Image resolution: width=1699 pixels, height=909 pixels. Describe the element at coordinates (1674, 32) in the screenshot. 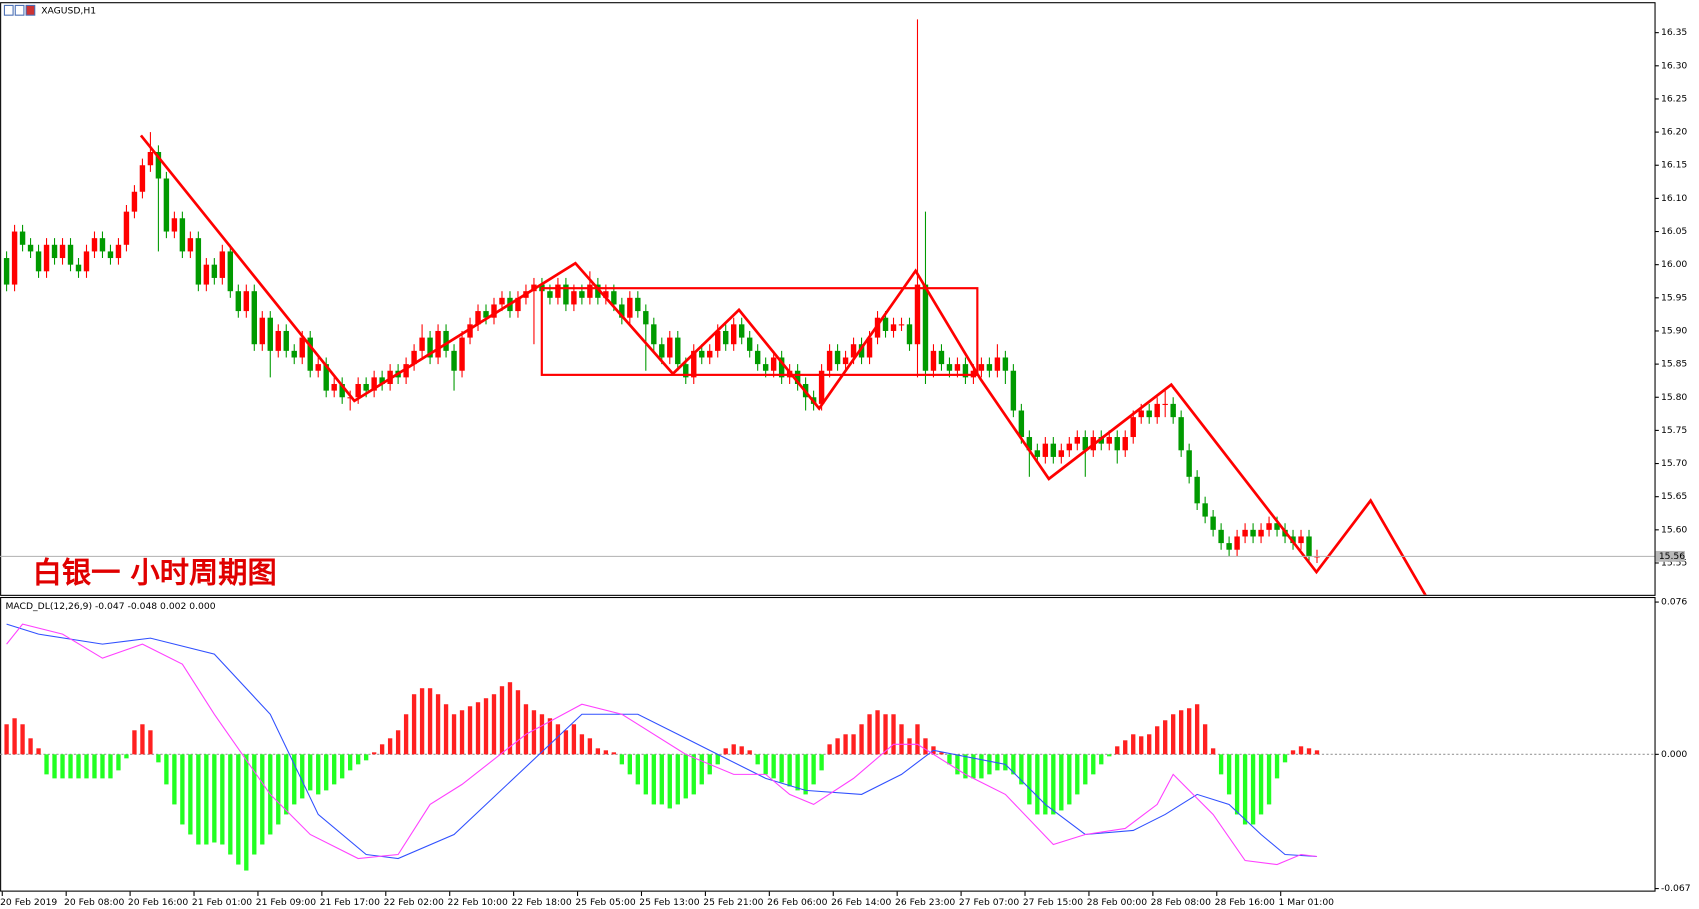

I see `y-tick-label: 16.35` at that location.